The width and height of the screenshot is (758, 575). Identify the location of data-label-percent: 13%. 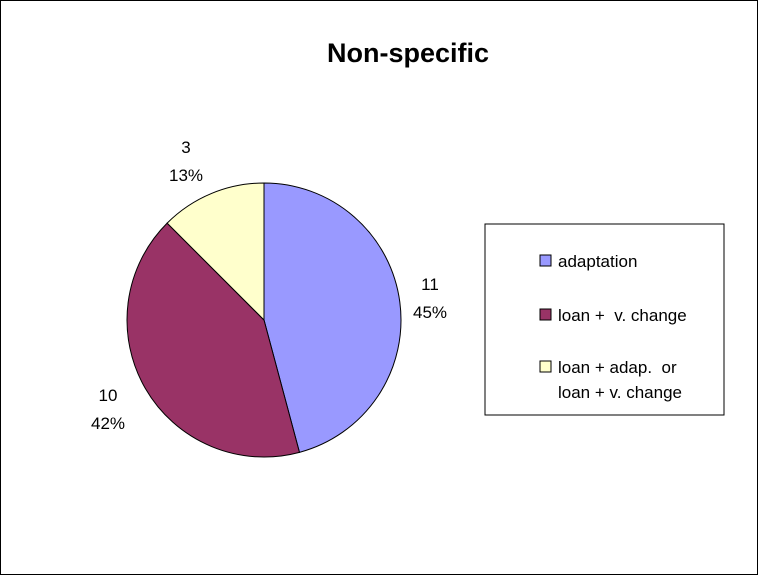
(186, 175).